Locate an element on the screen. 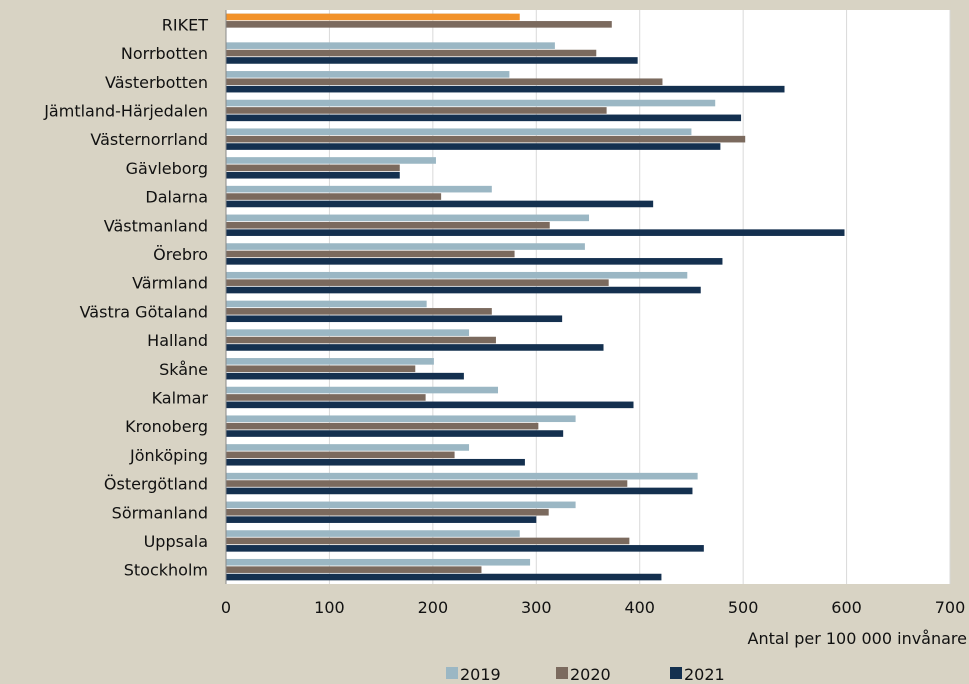 The width and height of the screenshot is (969, 684). category-label: Västra Götaland is located at coordinates (144, 311).